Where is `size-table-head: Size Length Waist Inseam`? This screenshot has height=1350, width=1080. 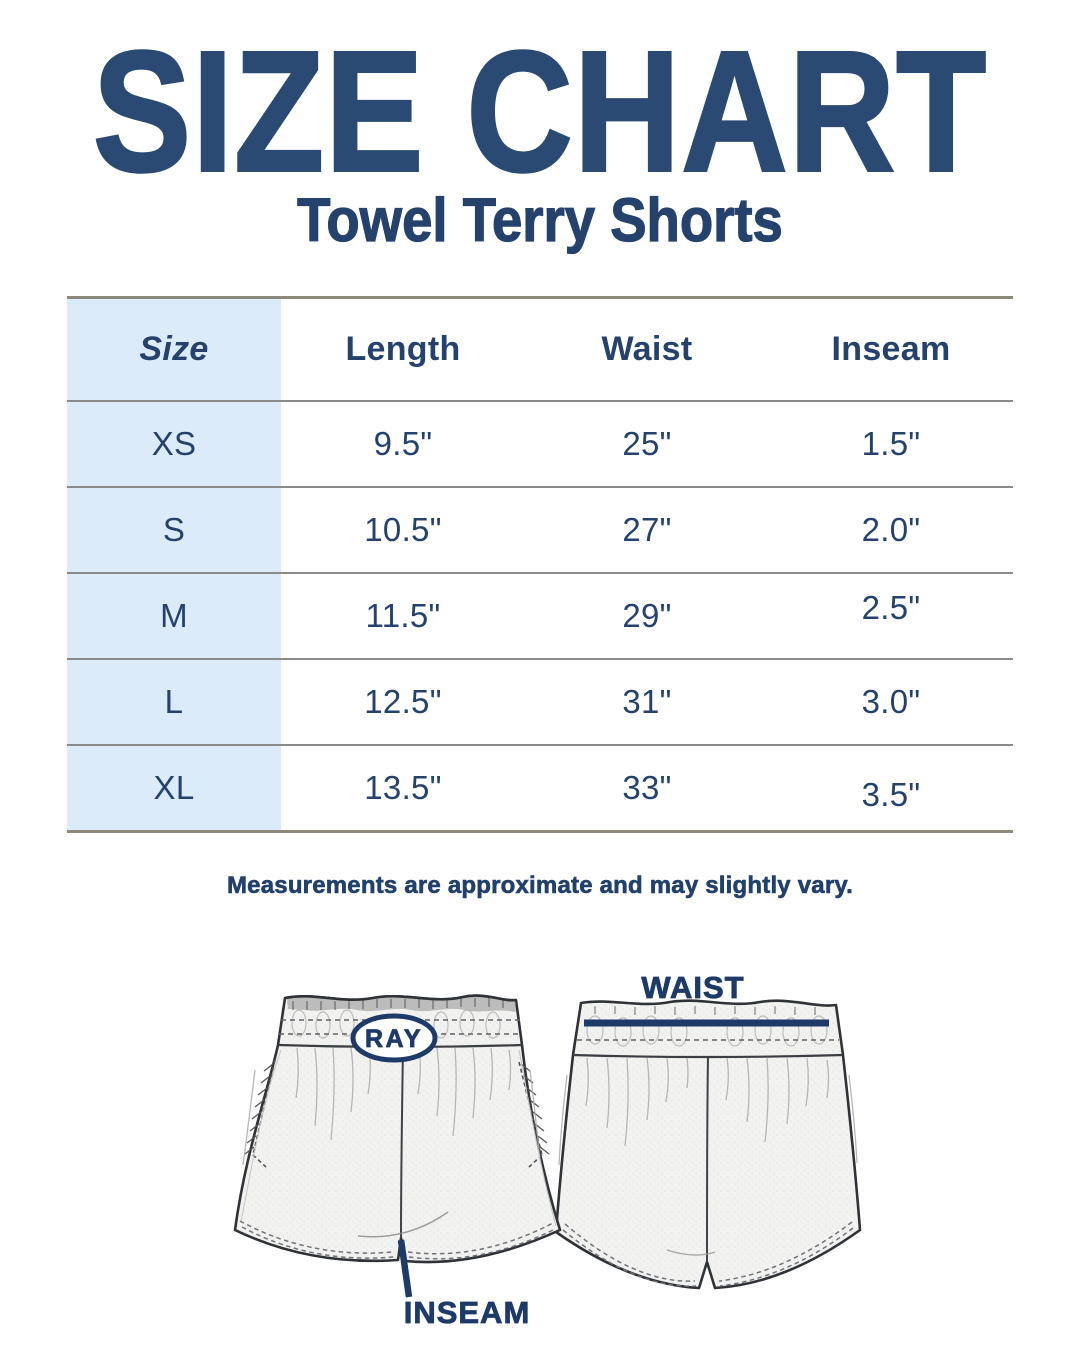
size-table-head: Size Length Waist Inseam is located at coordinates (540, 349).